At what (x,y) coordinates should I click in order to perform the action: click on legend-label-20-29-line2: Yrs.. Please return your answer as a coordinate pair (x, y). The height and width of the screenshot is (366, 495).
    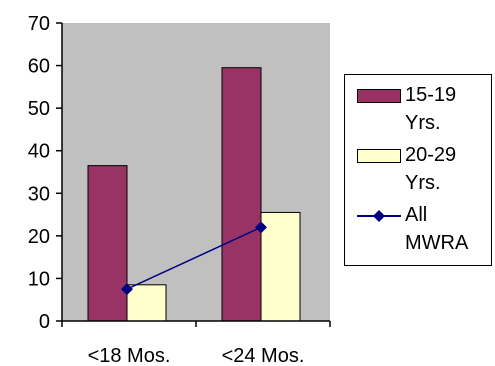
    Looking at the image, I should click on (423, 183).